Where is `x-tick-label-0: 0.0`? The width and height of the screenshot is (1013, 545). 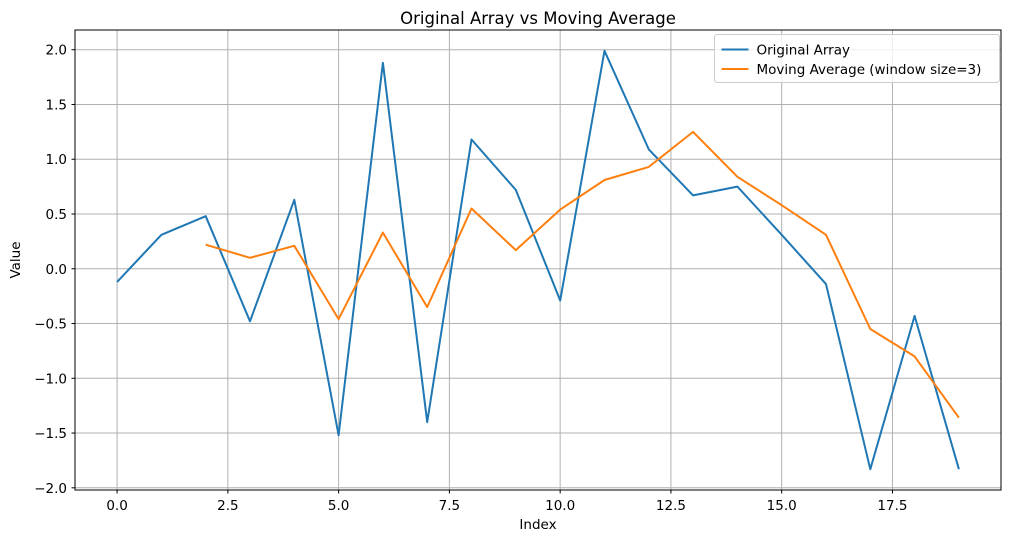 x-tick-label-0: 0.0 is located at coordinates (116, 506).